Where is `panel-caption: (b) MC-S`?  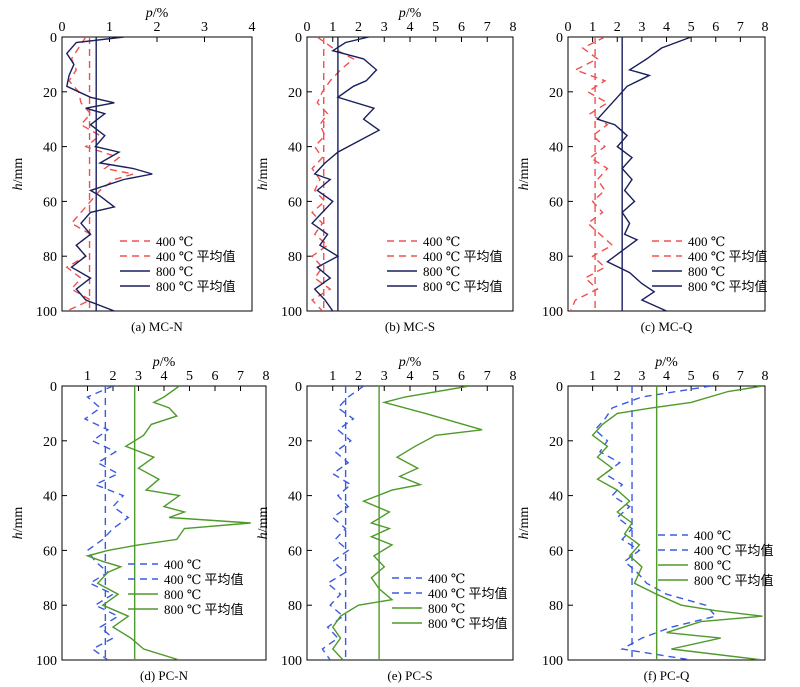
panel-caption: (b) MC-S is located at coordinates (410, 326).